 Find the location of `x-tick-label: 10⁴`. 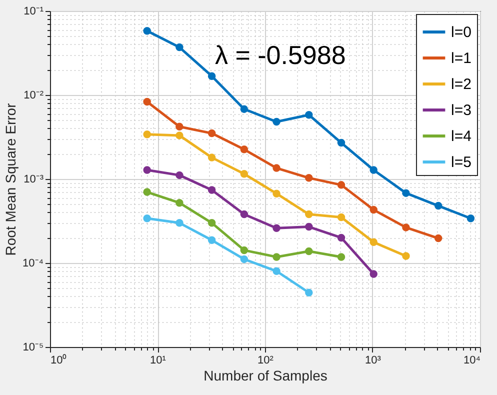

x-tick-label: 10⁴ is located at coordinates (472, 360).